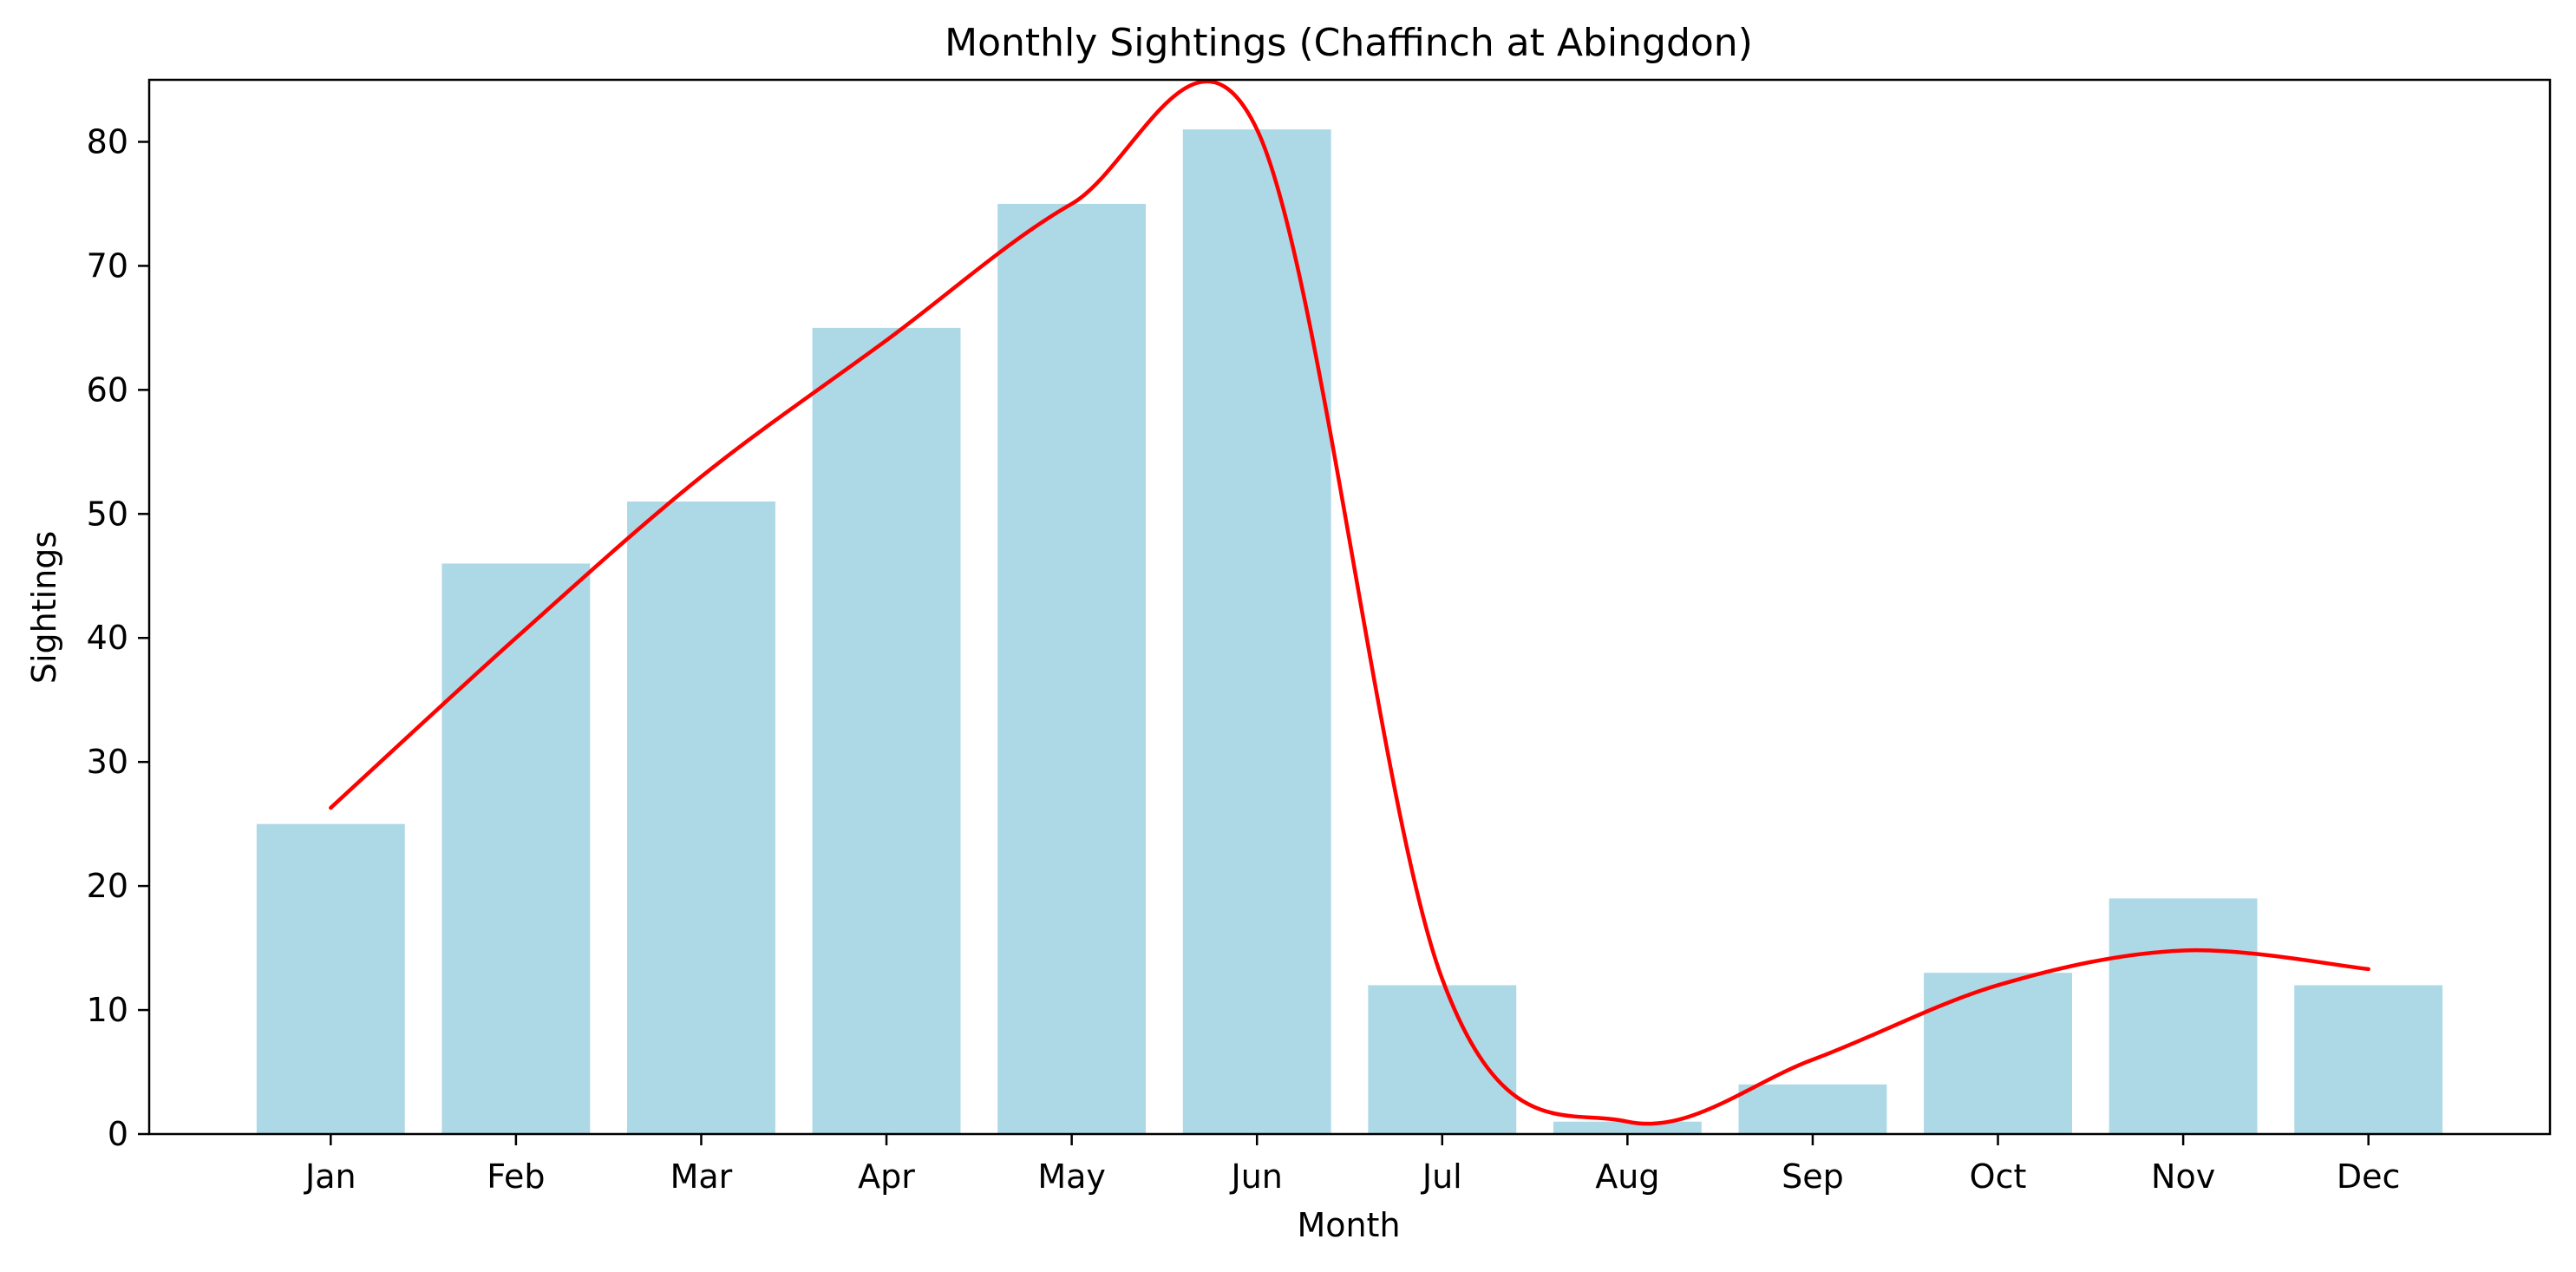 Image resolution: width=2576 pixels, height=1272 pixels. Describe the element at coordinates (2183, 1176) in the screenshot. I see `x-tick-label-nov: Nov` at that location.